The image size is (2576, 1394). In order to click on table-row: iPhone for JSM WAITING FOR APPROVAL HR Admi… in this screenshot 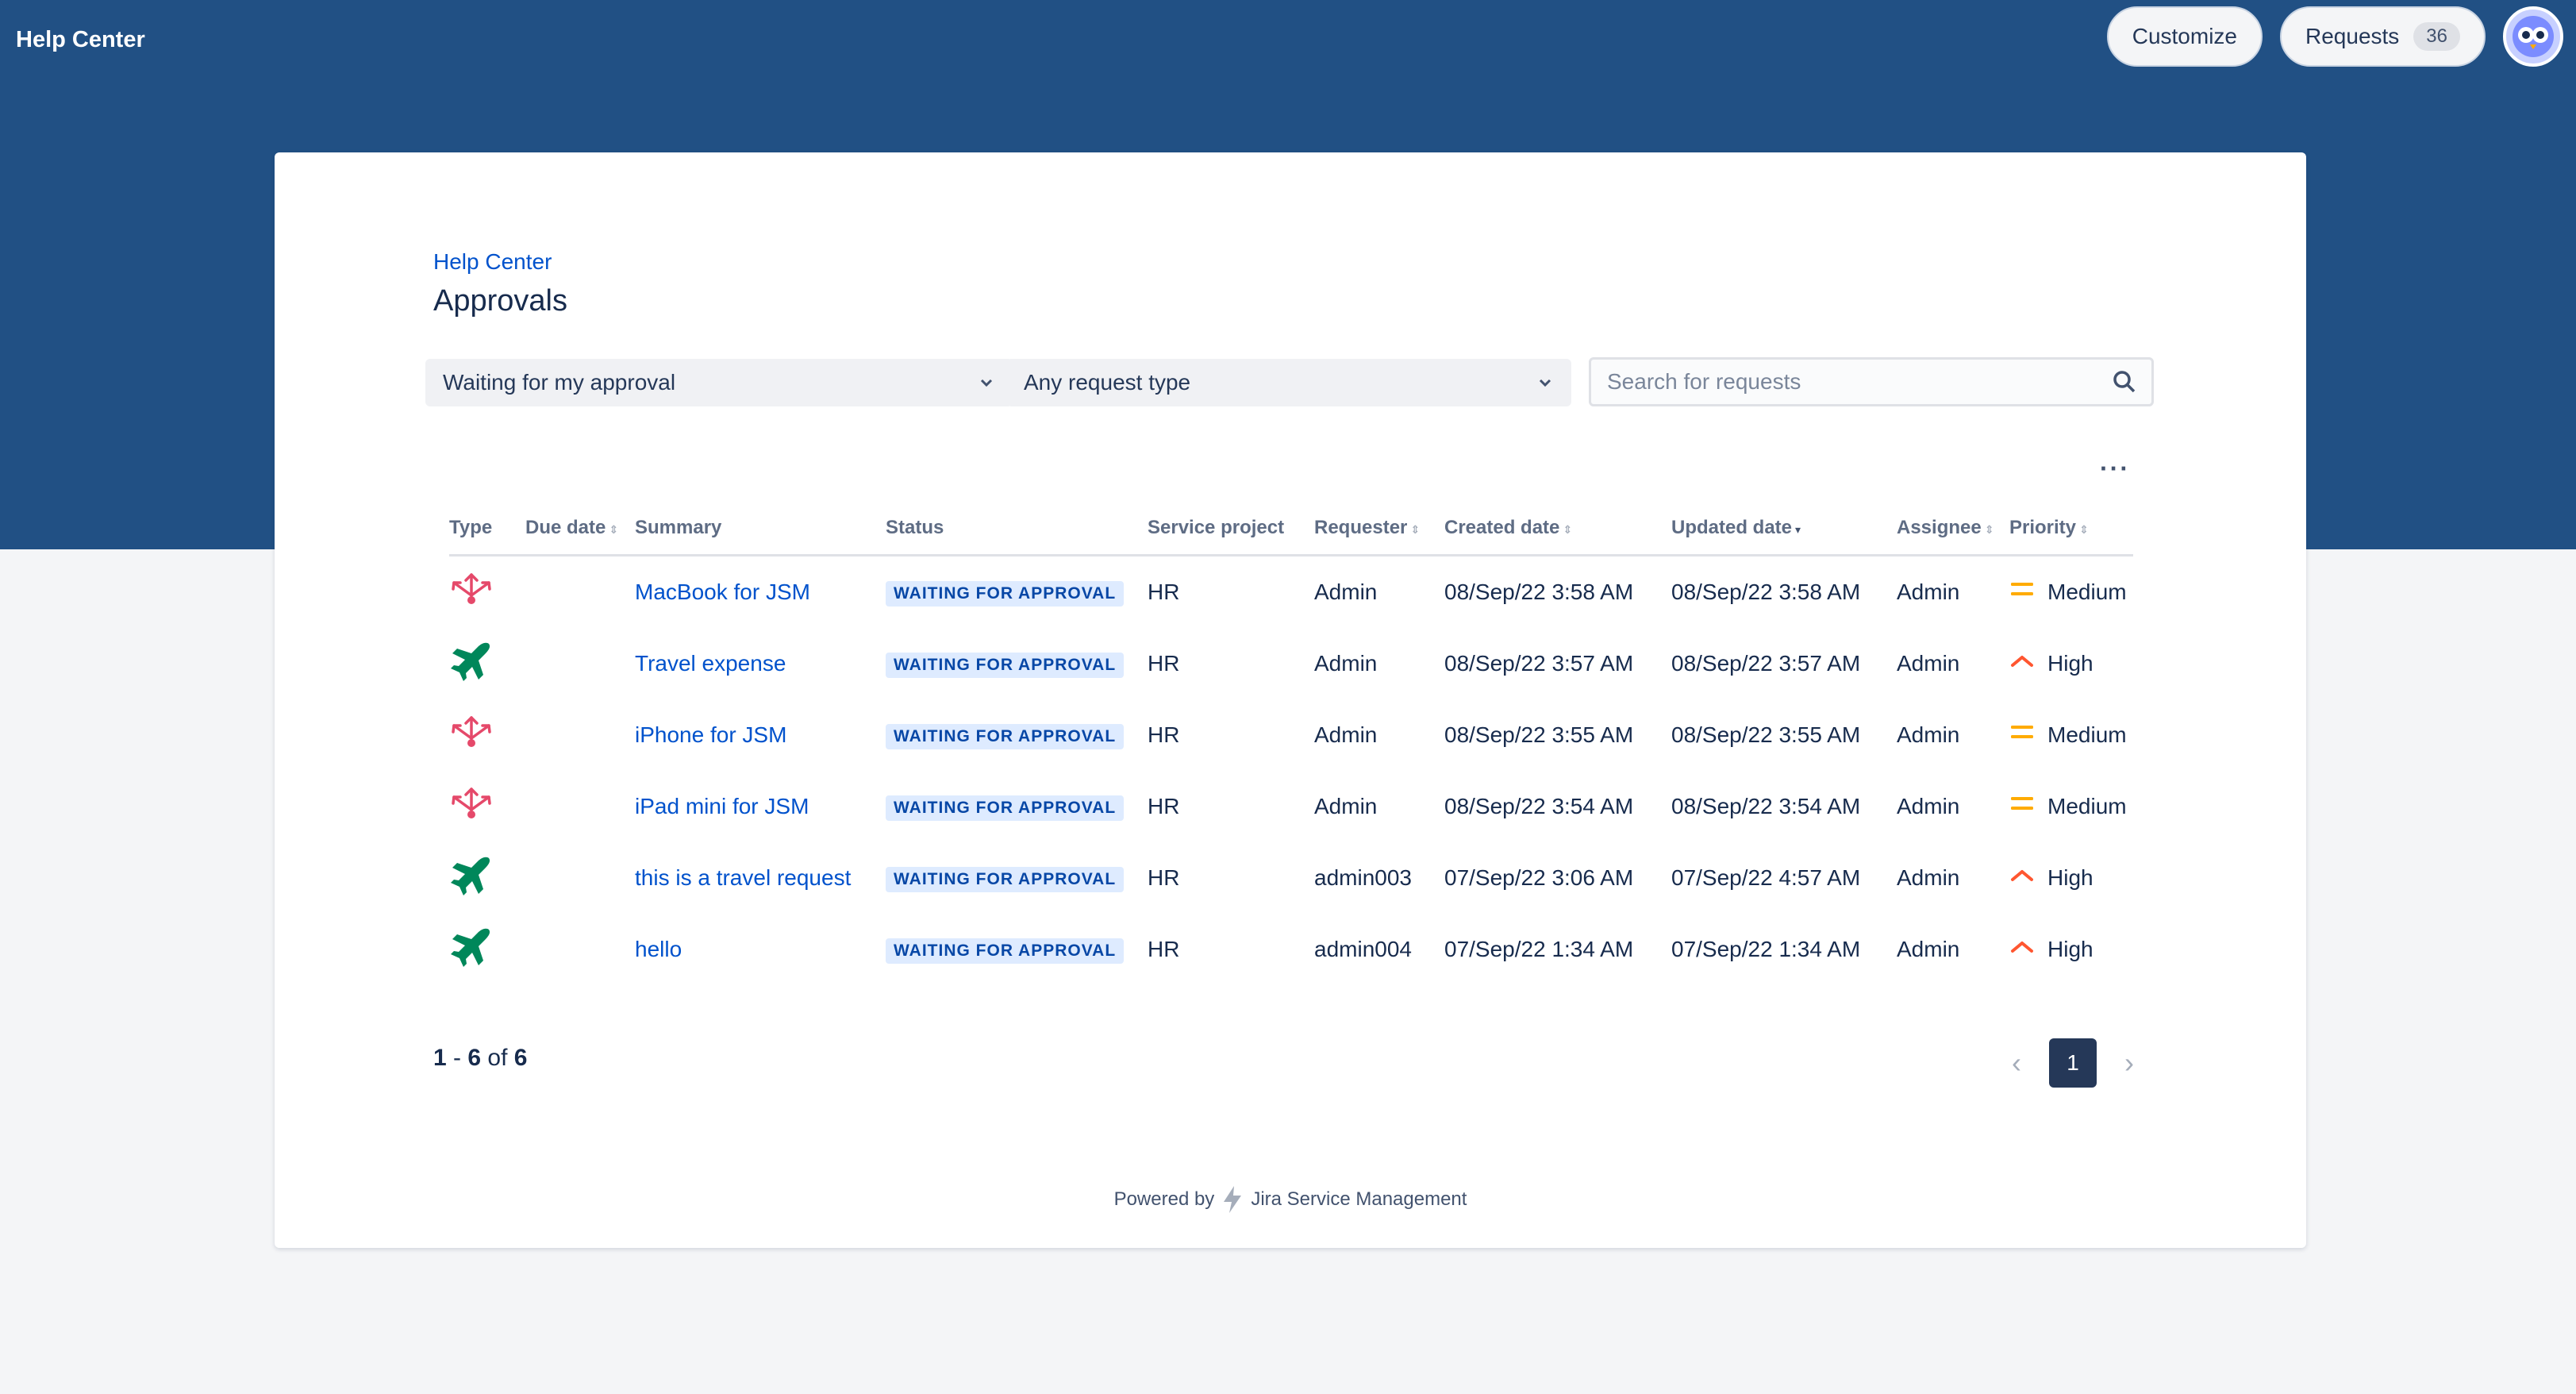, I will do `click(1291, 735)`.